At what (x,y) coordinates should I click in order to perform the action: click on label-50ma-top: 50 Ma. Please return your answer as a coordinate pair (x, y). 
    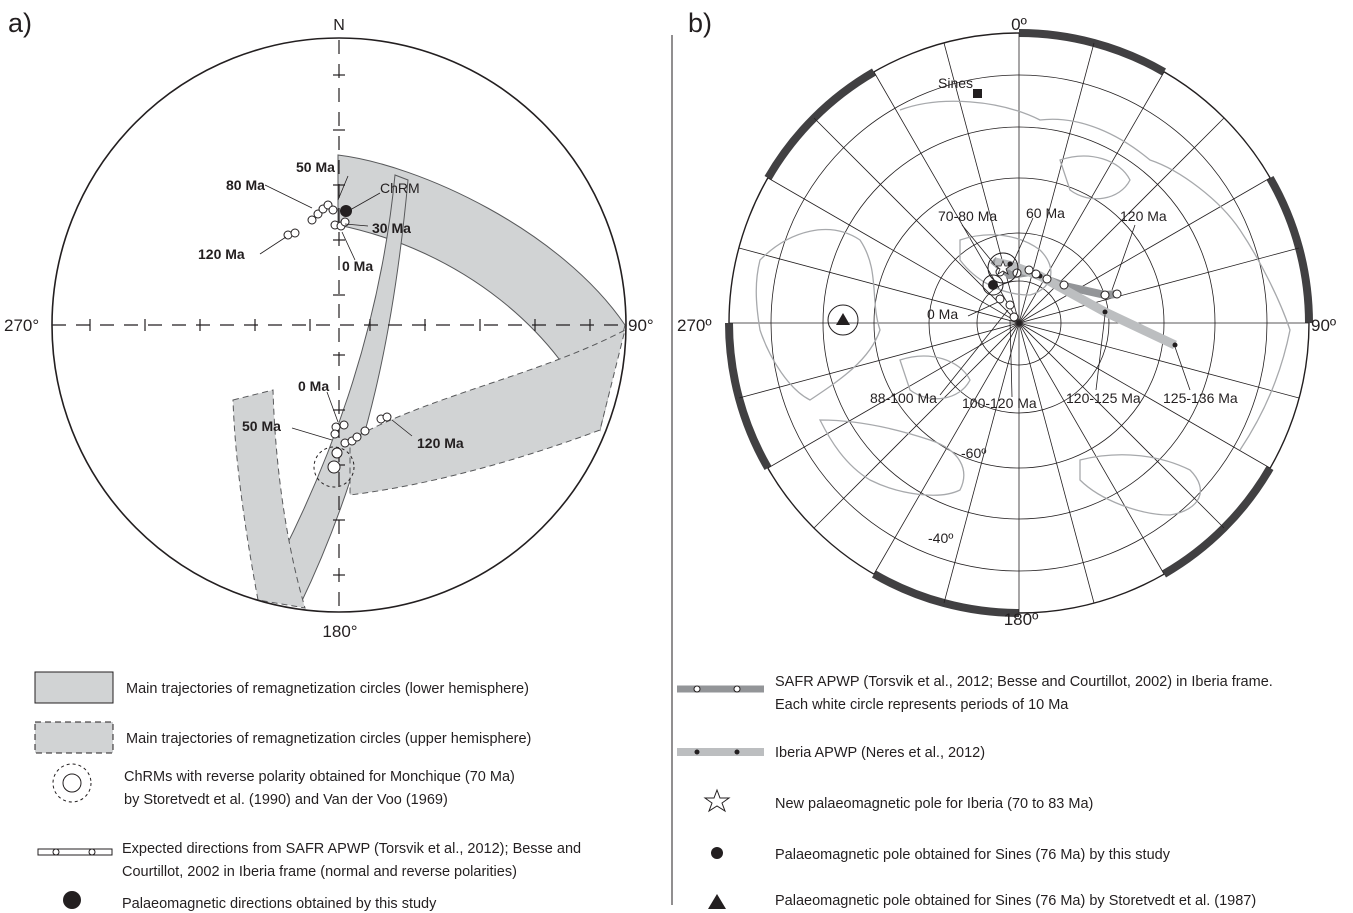
    Looking at the image, I should click on (315, 167).